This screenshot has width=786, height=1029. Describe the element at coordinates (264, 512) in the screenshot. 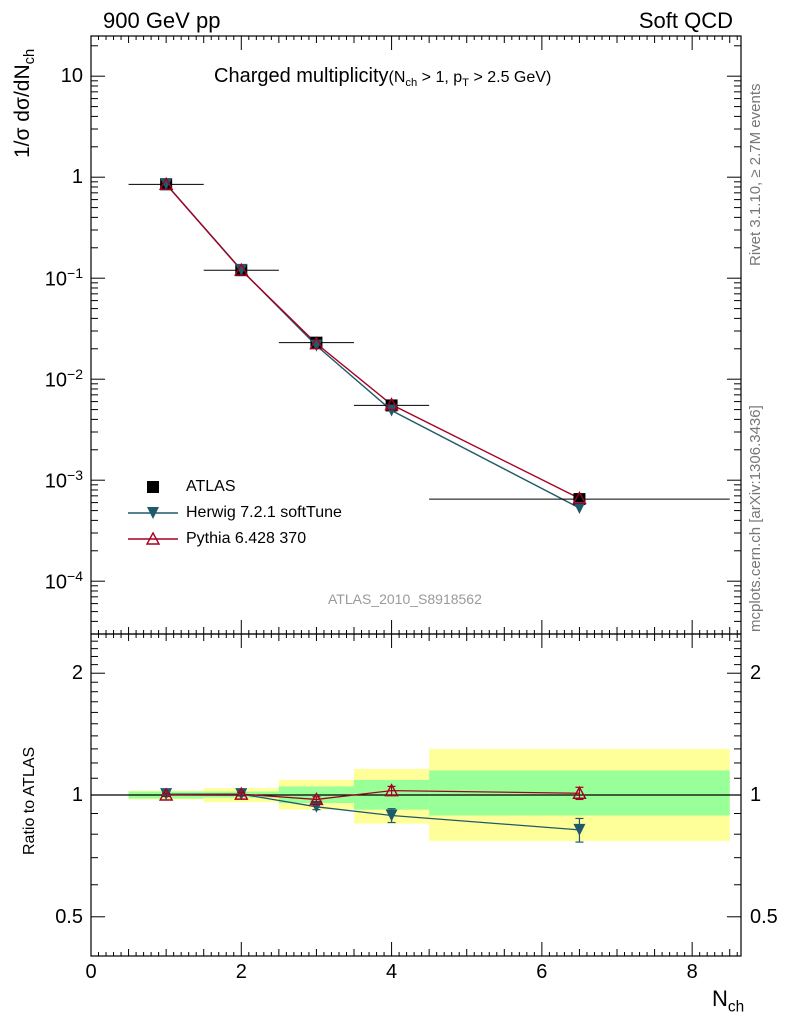

I see `legend-label-herwig: Herwig 7.2.1 softTune` at that location.